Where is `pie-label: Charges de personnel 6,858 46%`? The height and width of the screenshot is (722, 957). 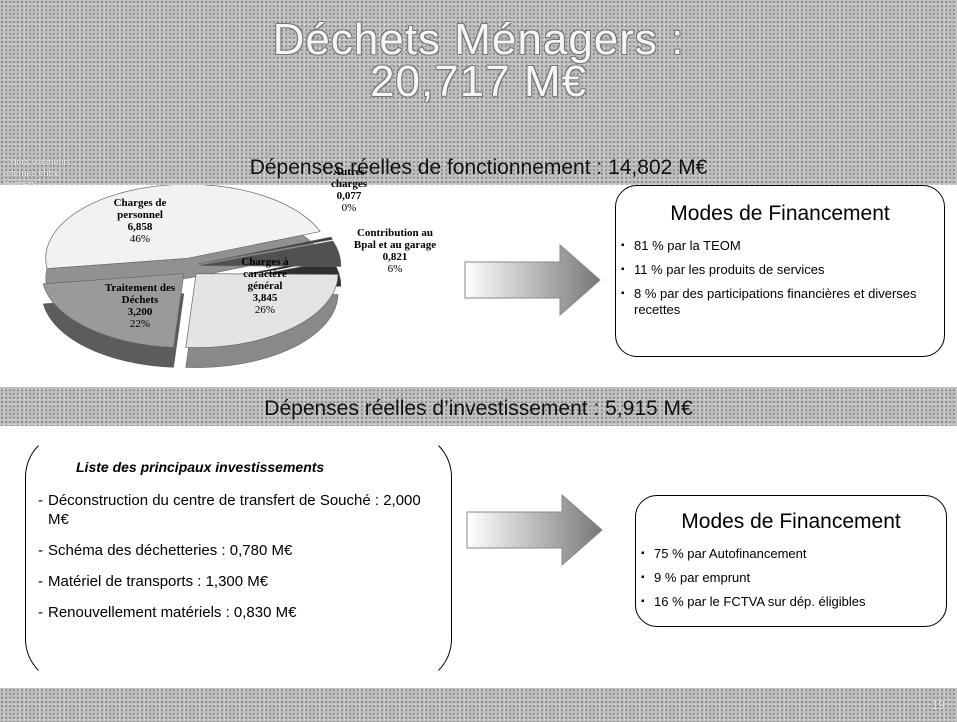
pie-label: Charges de personnel 6,858 46% is located at coordinates (140, 221).